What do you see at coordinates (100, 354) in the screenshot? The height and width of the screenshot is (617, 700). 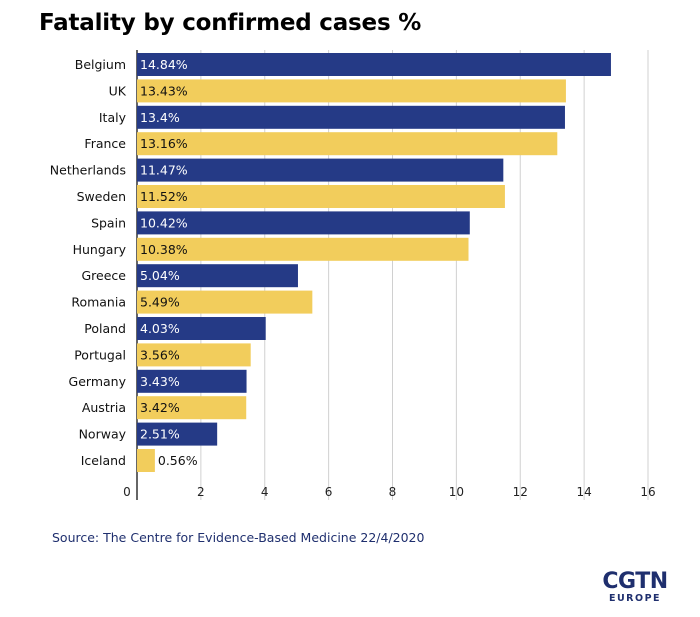 I see `category-label: Portugal` at bounding box center [100, 354].